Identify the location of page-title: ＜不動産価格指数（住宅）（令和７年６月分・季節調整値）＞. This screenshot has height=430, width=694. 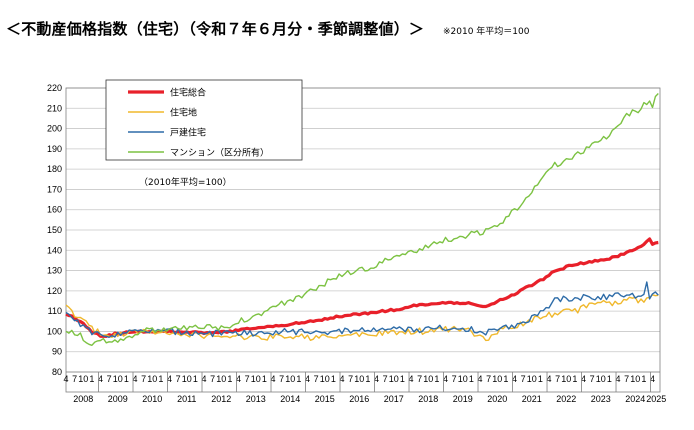
(215, 29).